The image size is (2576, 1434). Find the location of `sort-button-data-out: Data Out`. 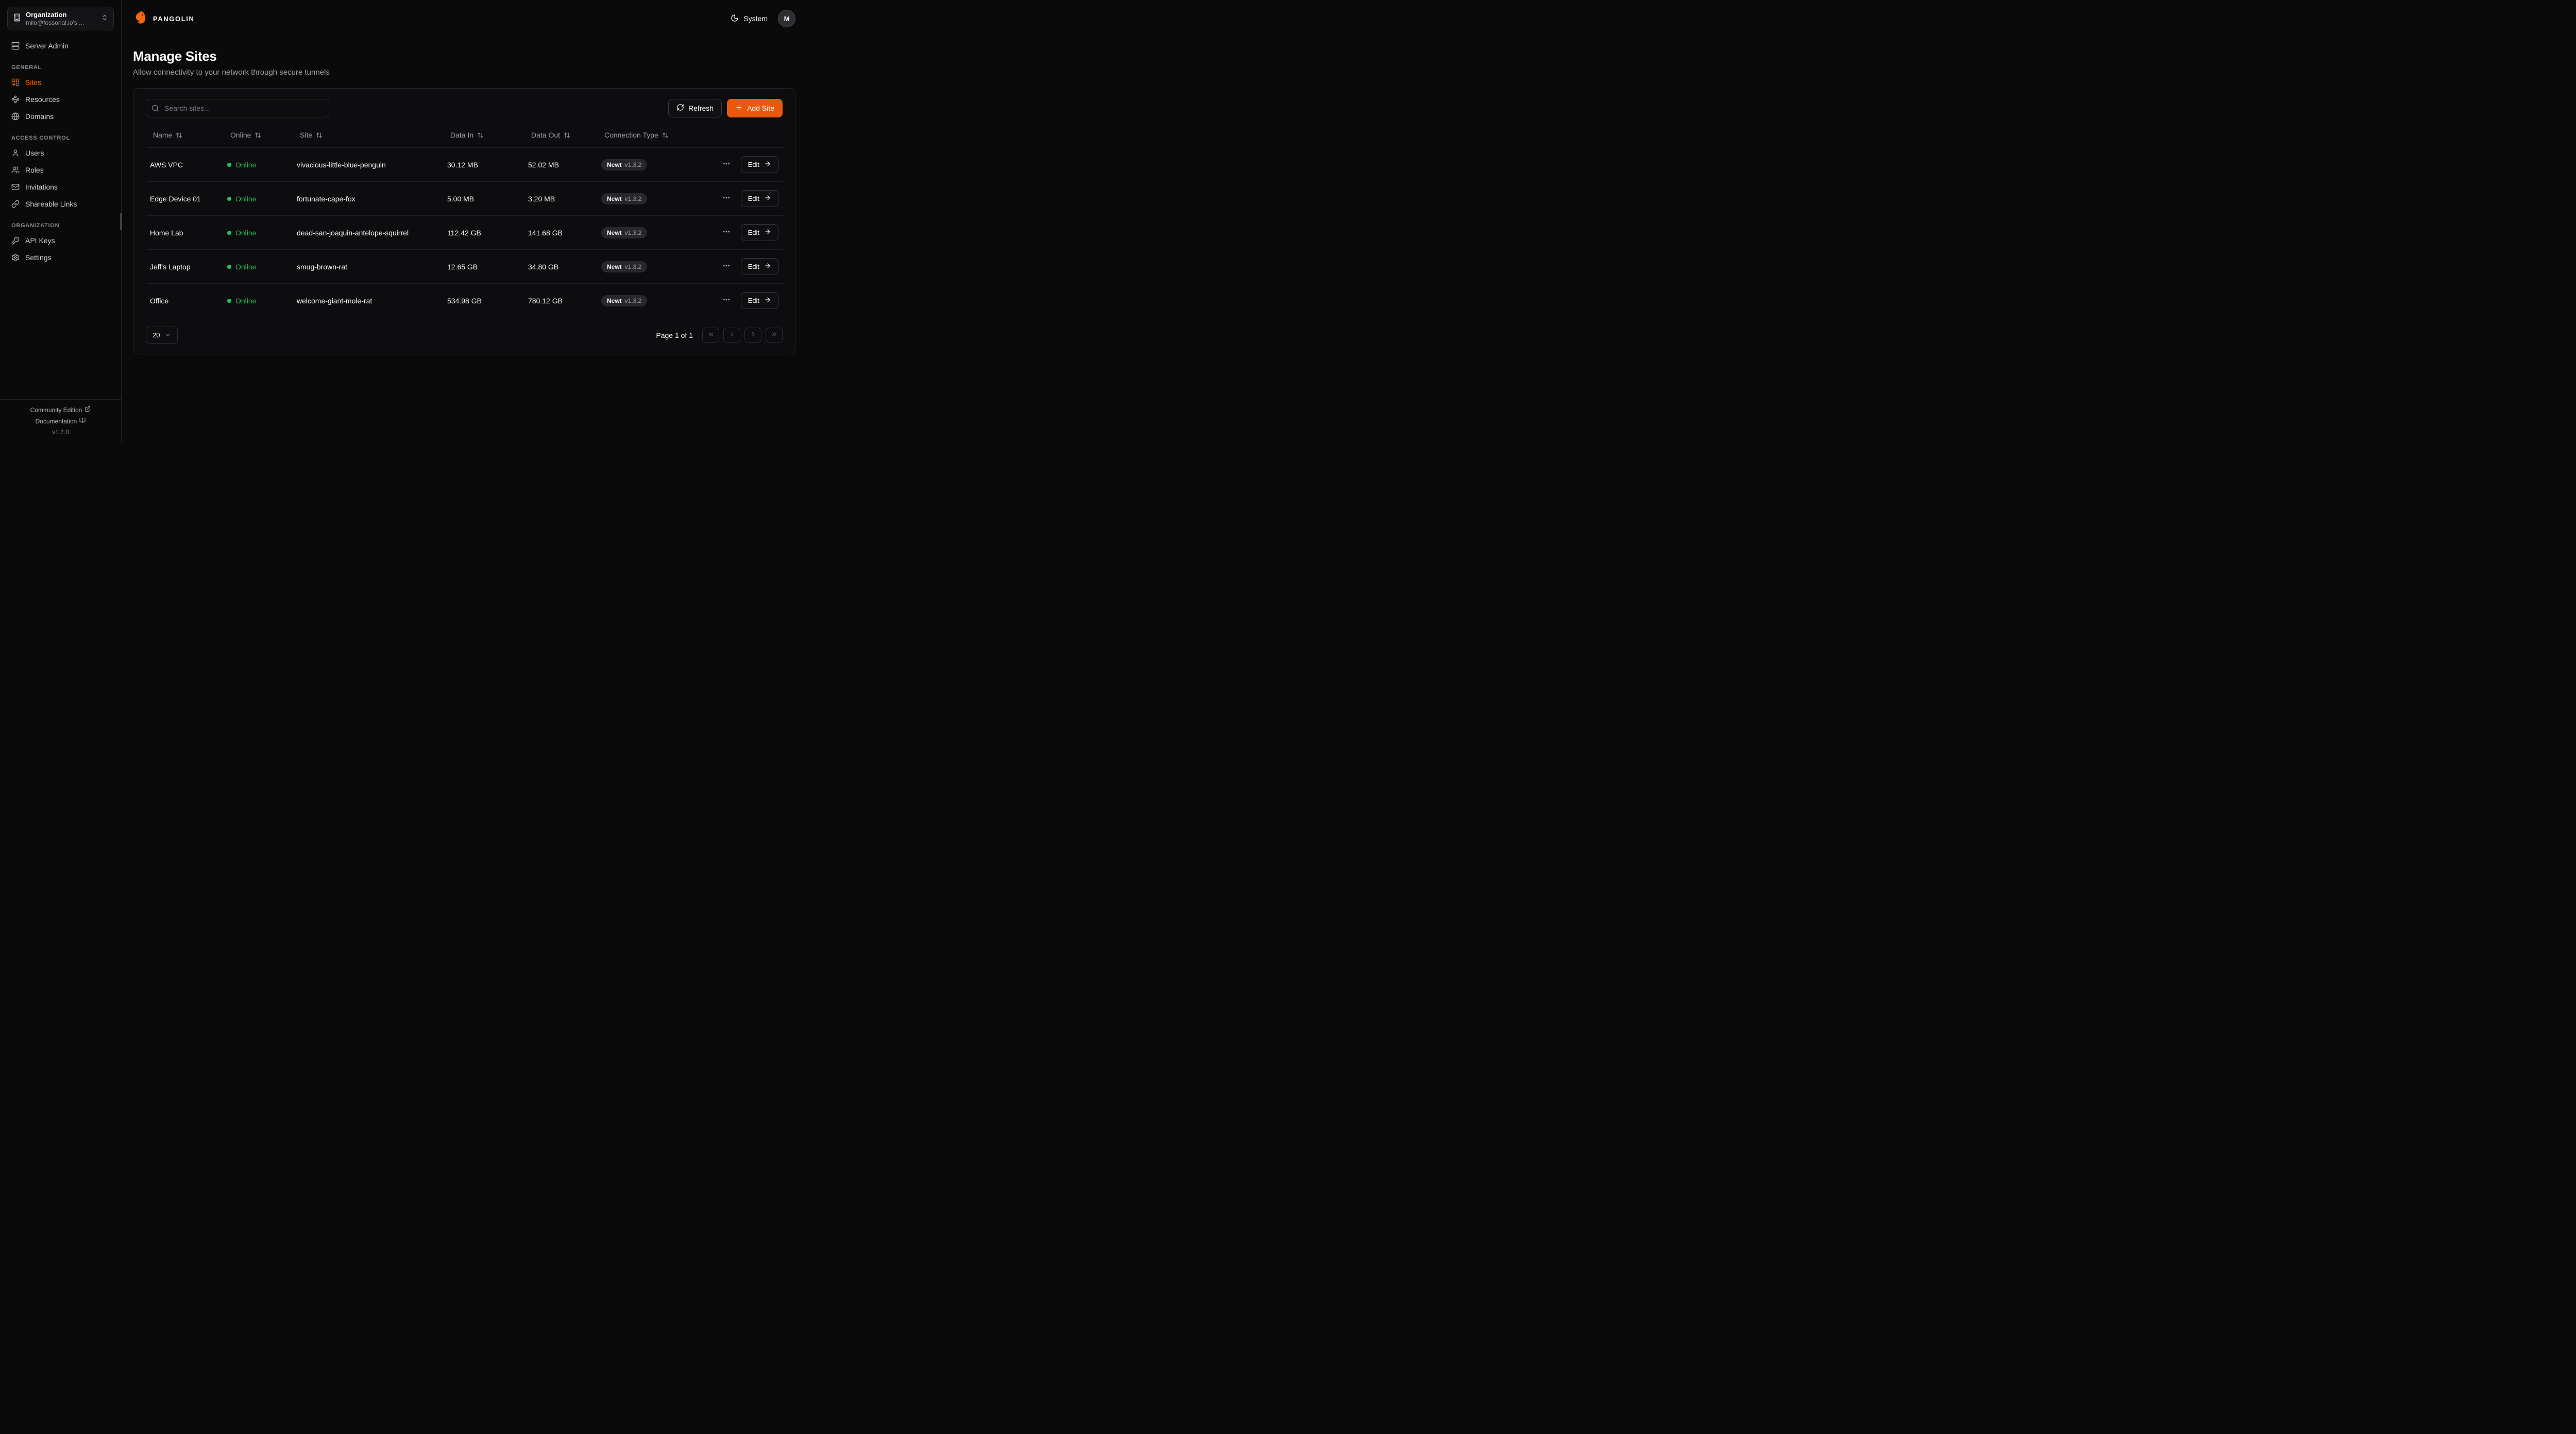

sort-button-data-out: Data Out is located at coordinates (550, 135).